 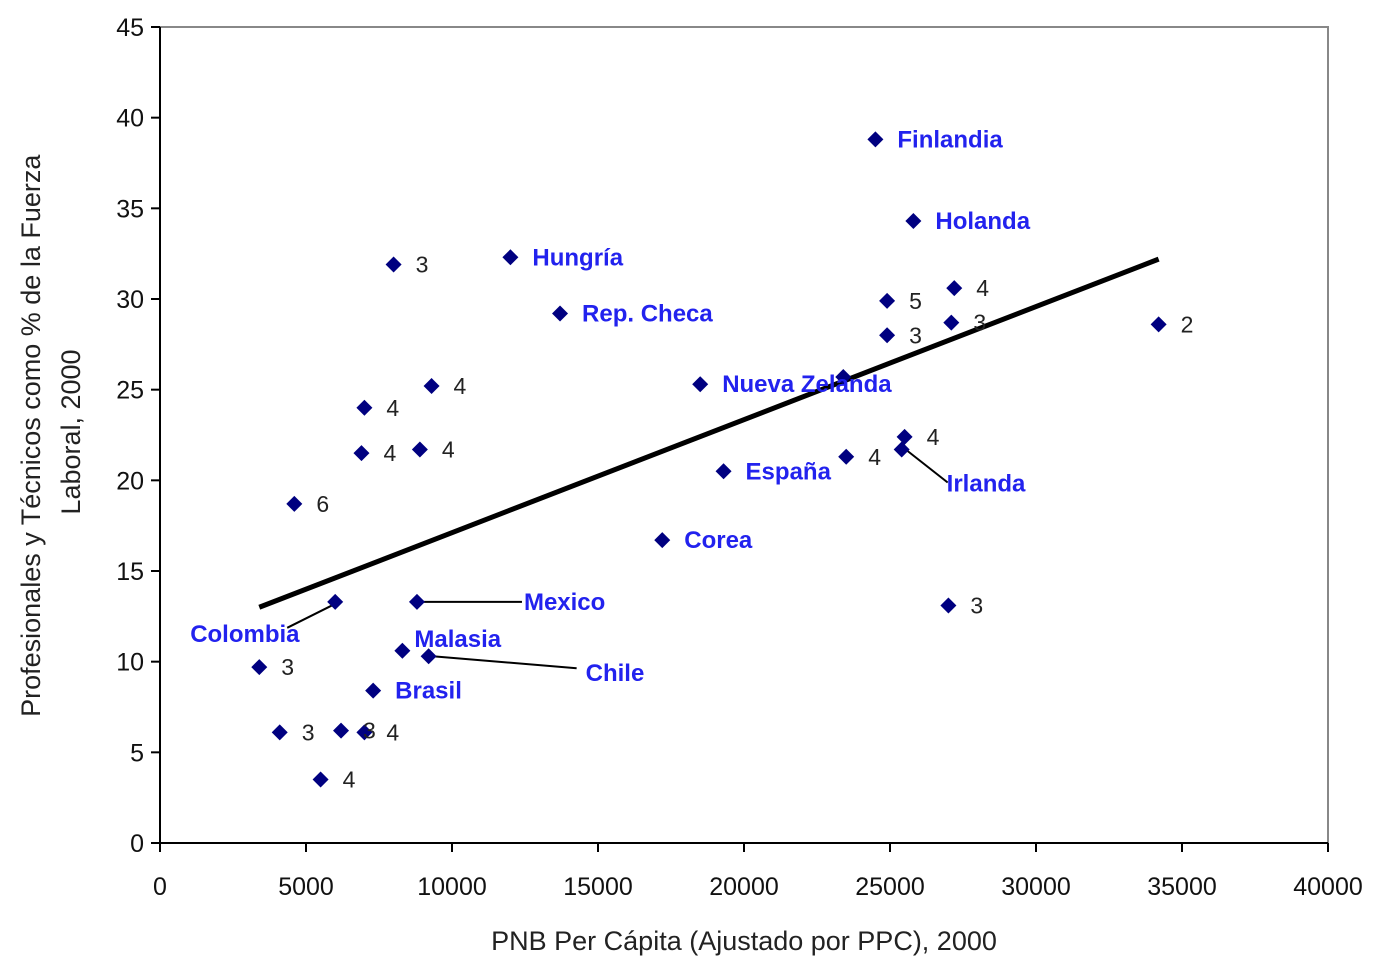 What do you see at coordinates (744, 887) in the screenshot?
I see `x-tick-label: 20000` at bounding box center [744, 887].